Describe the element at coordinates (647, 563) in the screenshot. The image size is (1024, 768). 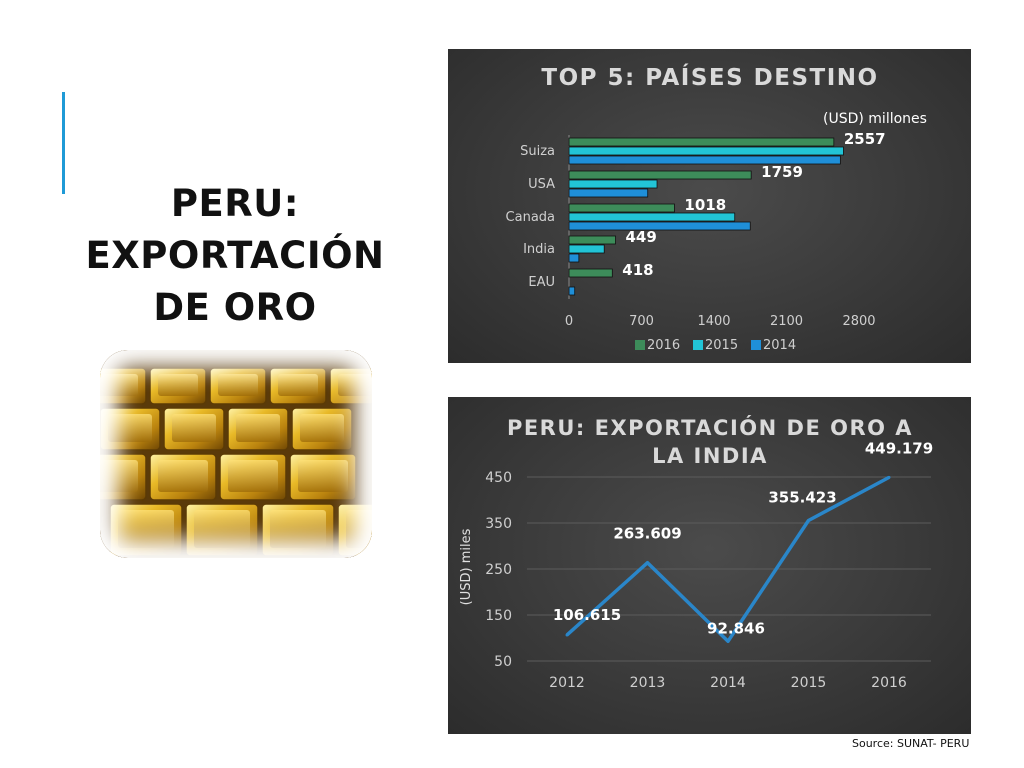
I see `data-point-2013` at that location.